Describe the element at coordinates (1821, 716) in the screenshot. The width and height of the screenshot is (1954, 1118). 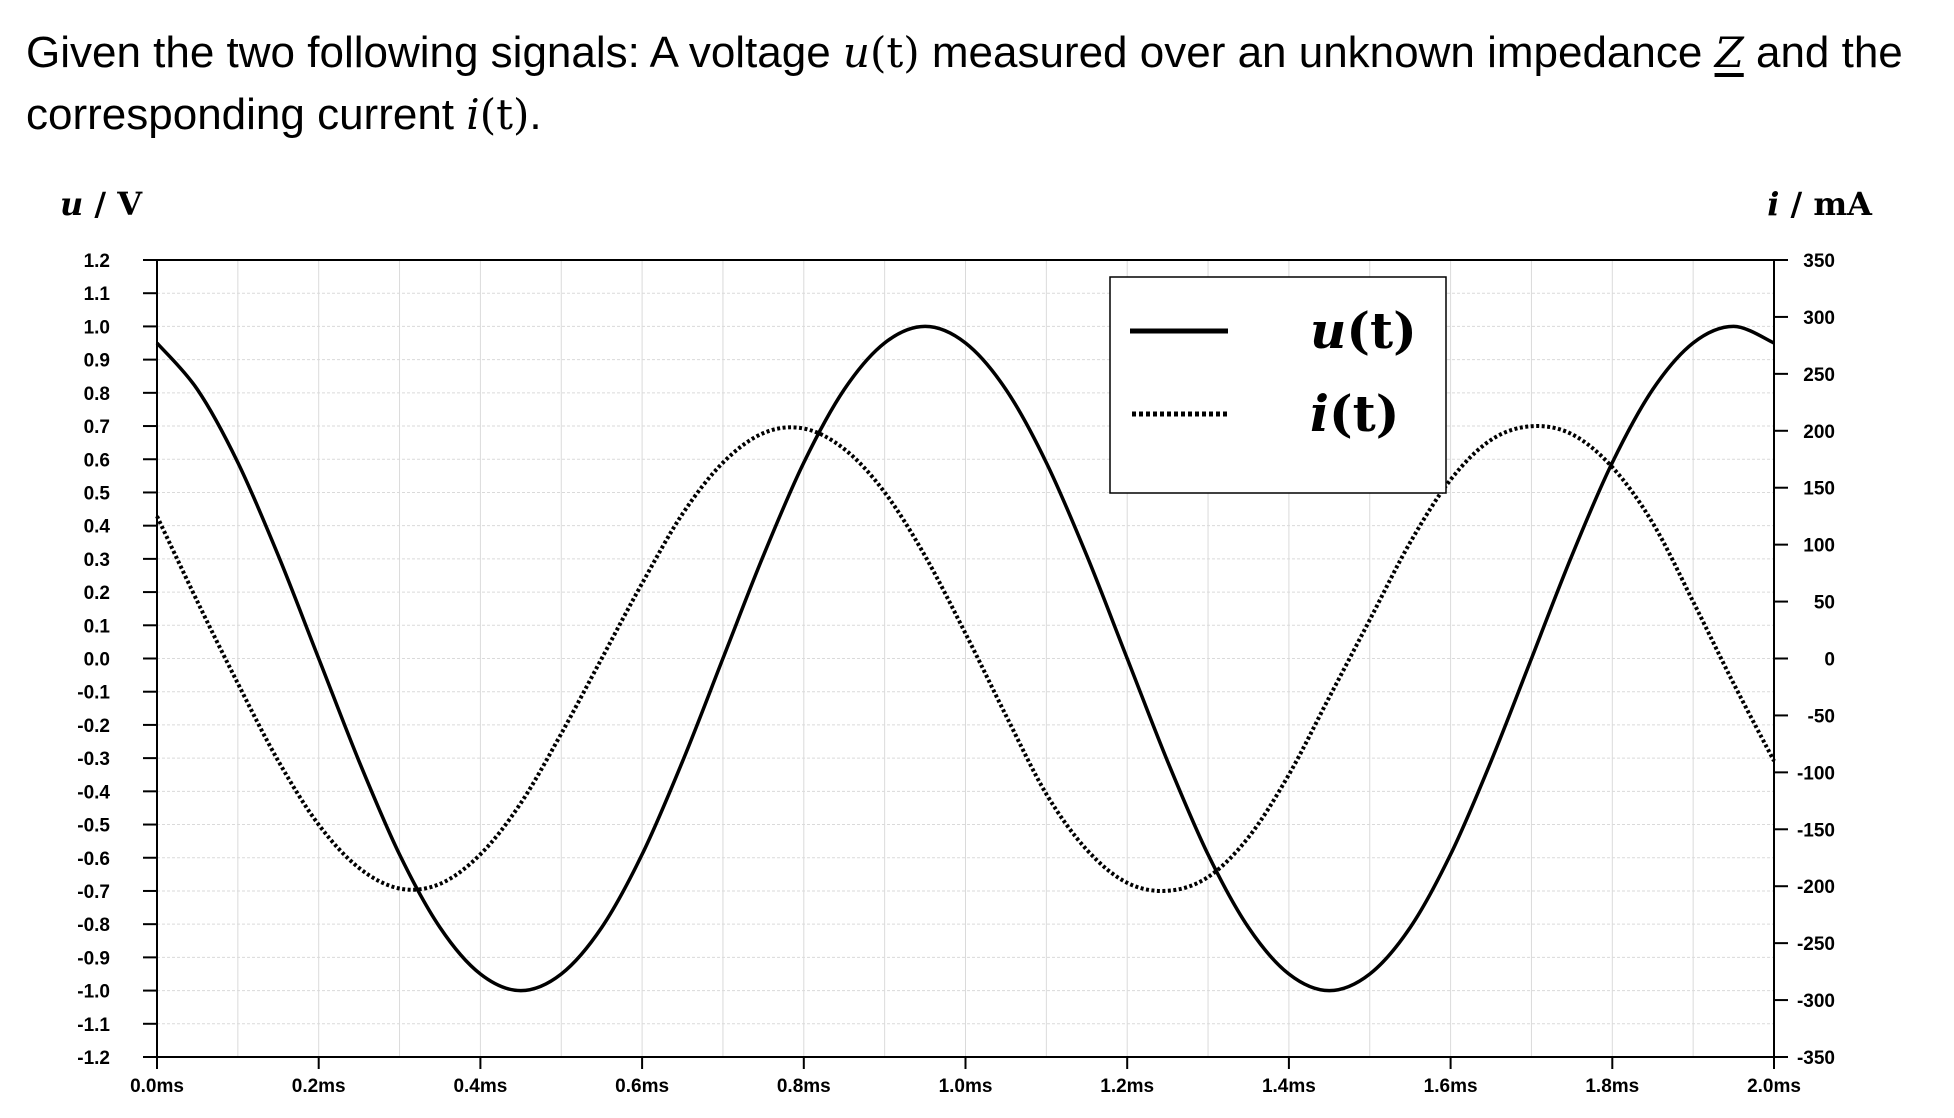
I see `right-y-tick-label: -50` at that location.